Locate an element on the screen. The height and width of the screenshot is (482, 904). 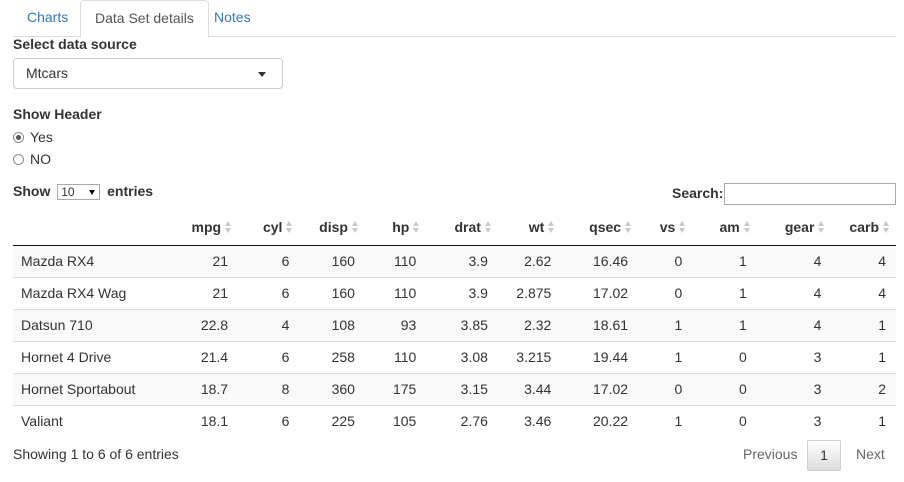
row-name-cell: Mazda RX4 is located at coordinates (95, 261).